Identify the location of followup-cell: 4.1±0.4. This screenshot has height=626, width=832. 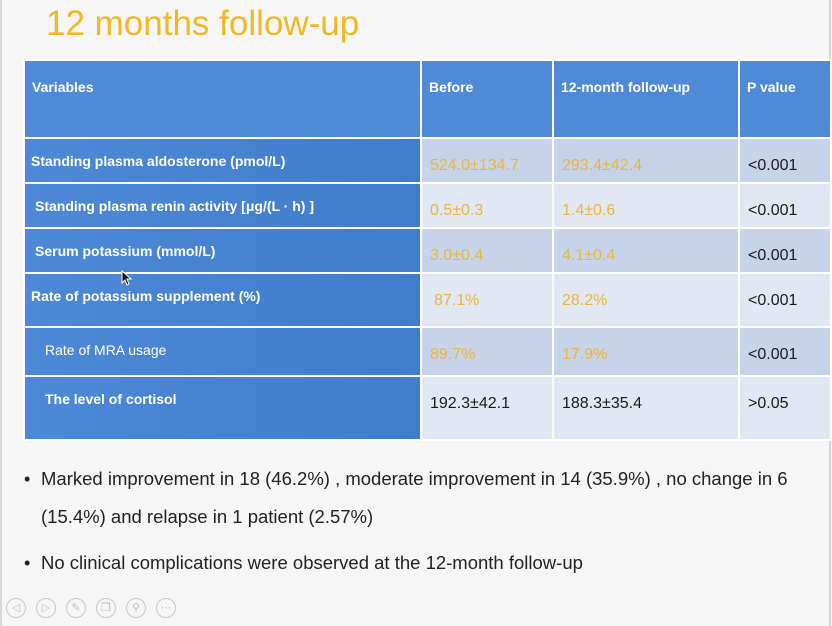
(646, 250).